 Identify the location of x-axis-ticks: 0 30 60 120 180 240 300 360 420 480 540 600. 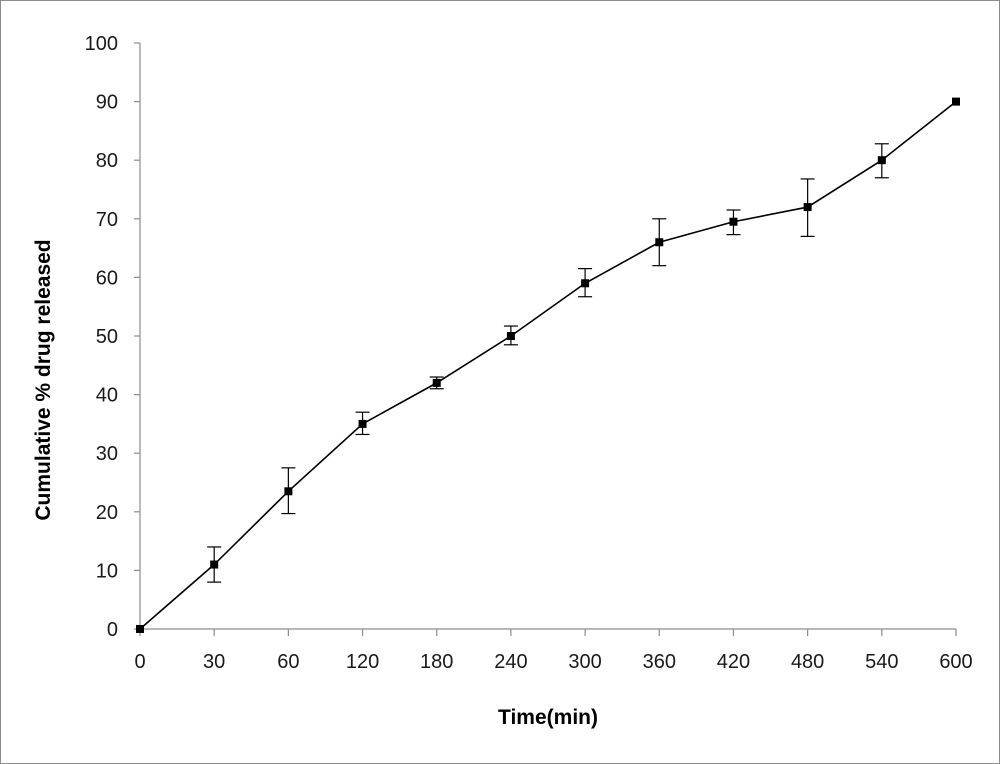
(553, 651).